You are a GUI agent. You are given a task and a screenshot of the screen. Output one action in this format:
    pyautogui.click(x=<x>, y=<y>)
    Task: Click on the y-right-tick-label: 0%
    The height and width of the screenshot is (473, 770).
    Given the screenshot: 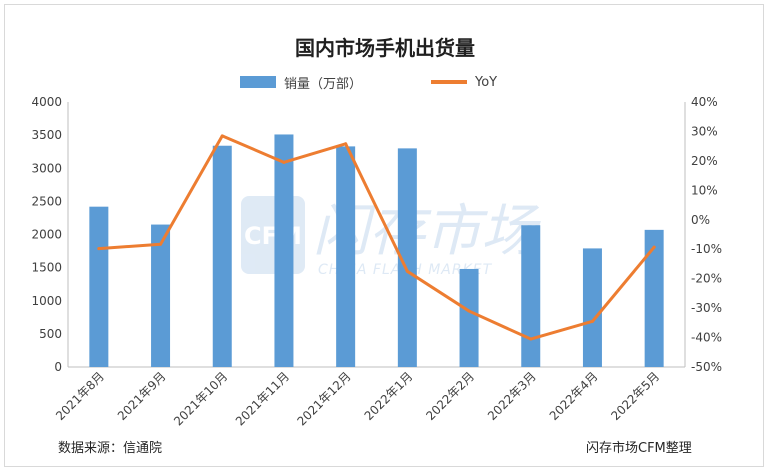 What is the action you would take?
    pyautogui.click(x=700, y=220)
    